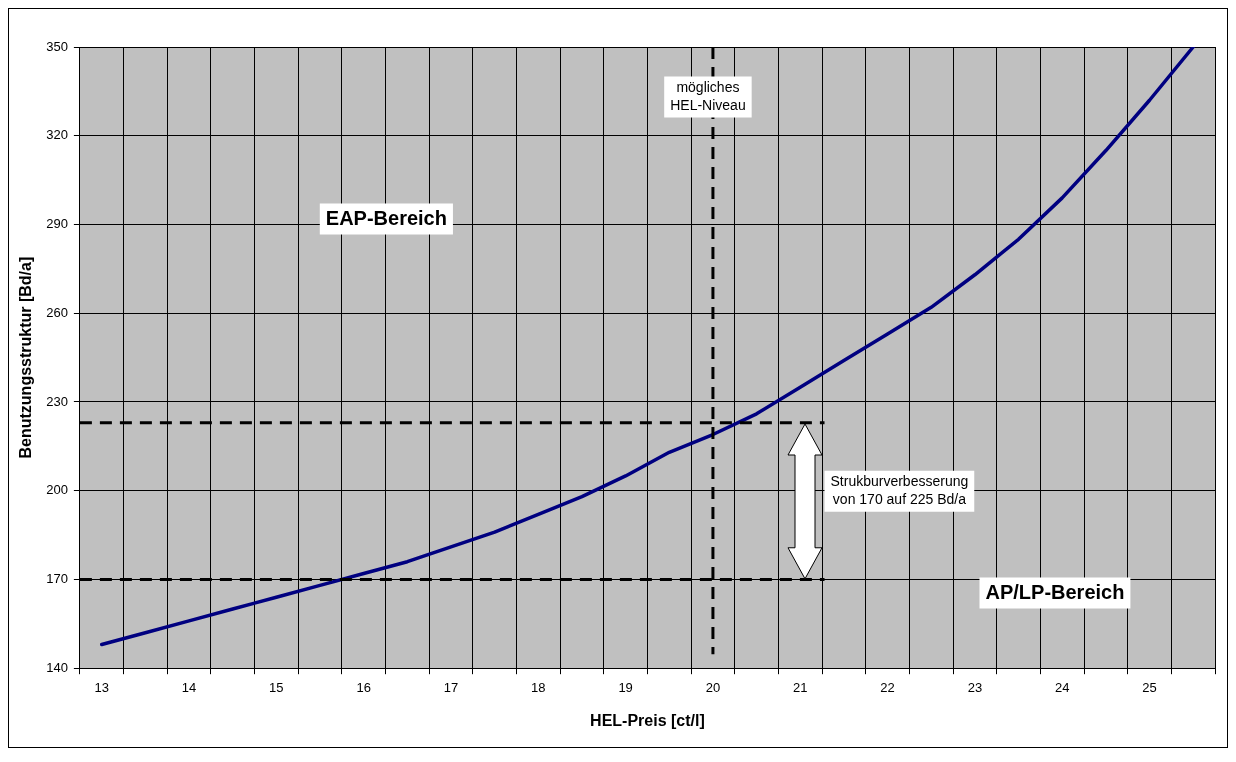 The height and width of the screenshot is (762, 1236). What do you see at coordinates (887, 687) in the screenshot?
I see `x-tick-label: 22` at bounding box center [887, 687].